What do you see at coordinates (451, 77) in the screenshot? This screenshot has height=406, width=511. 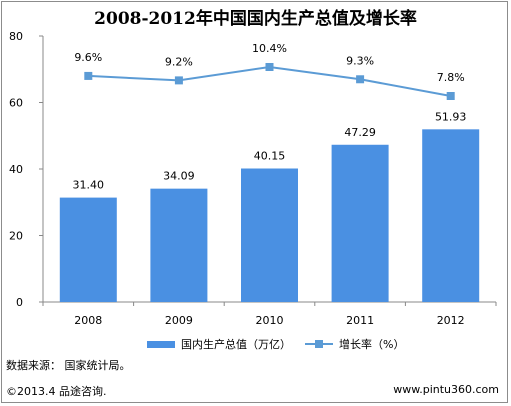 I see `growth-rate-label: 7.8%` at bounding box center [451, 77].